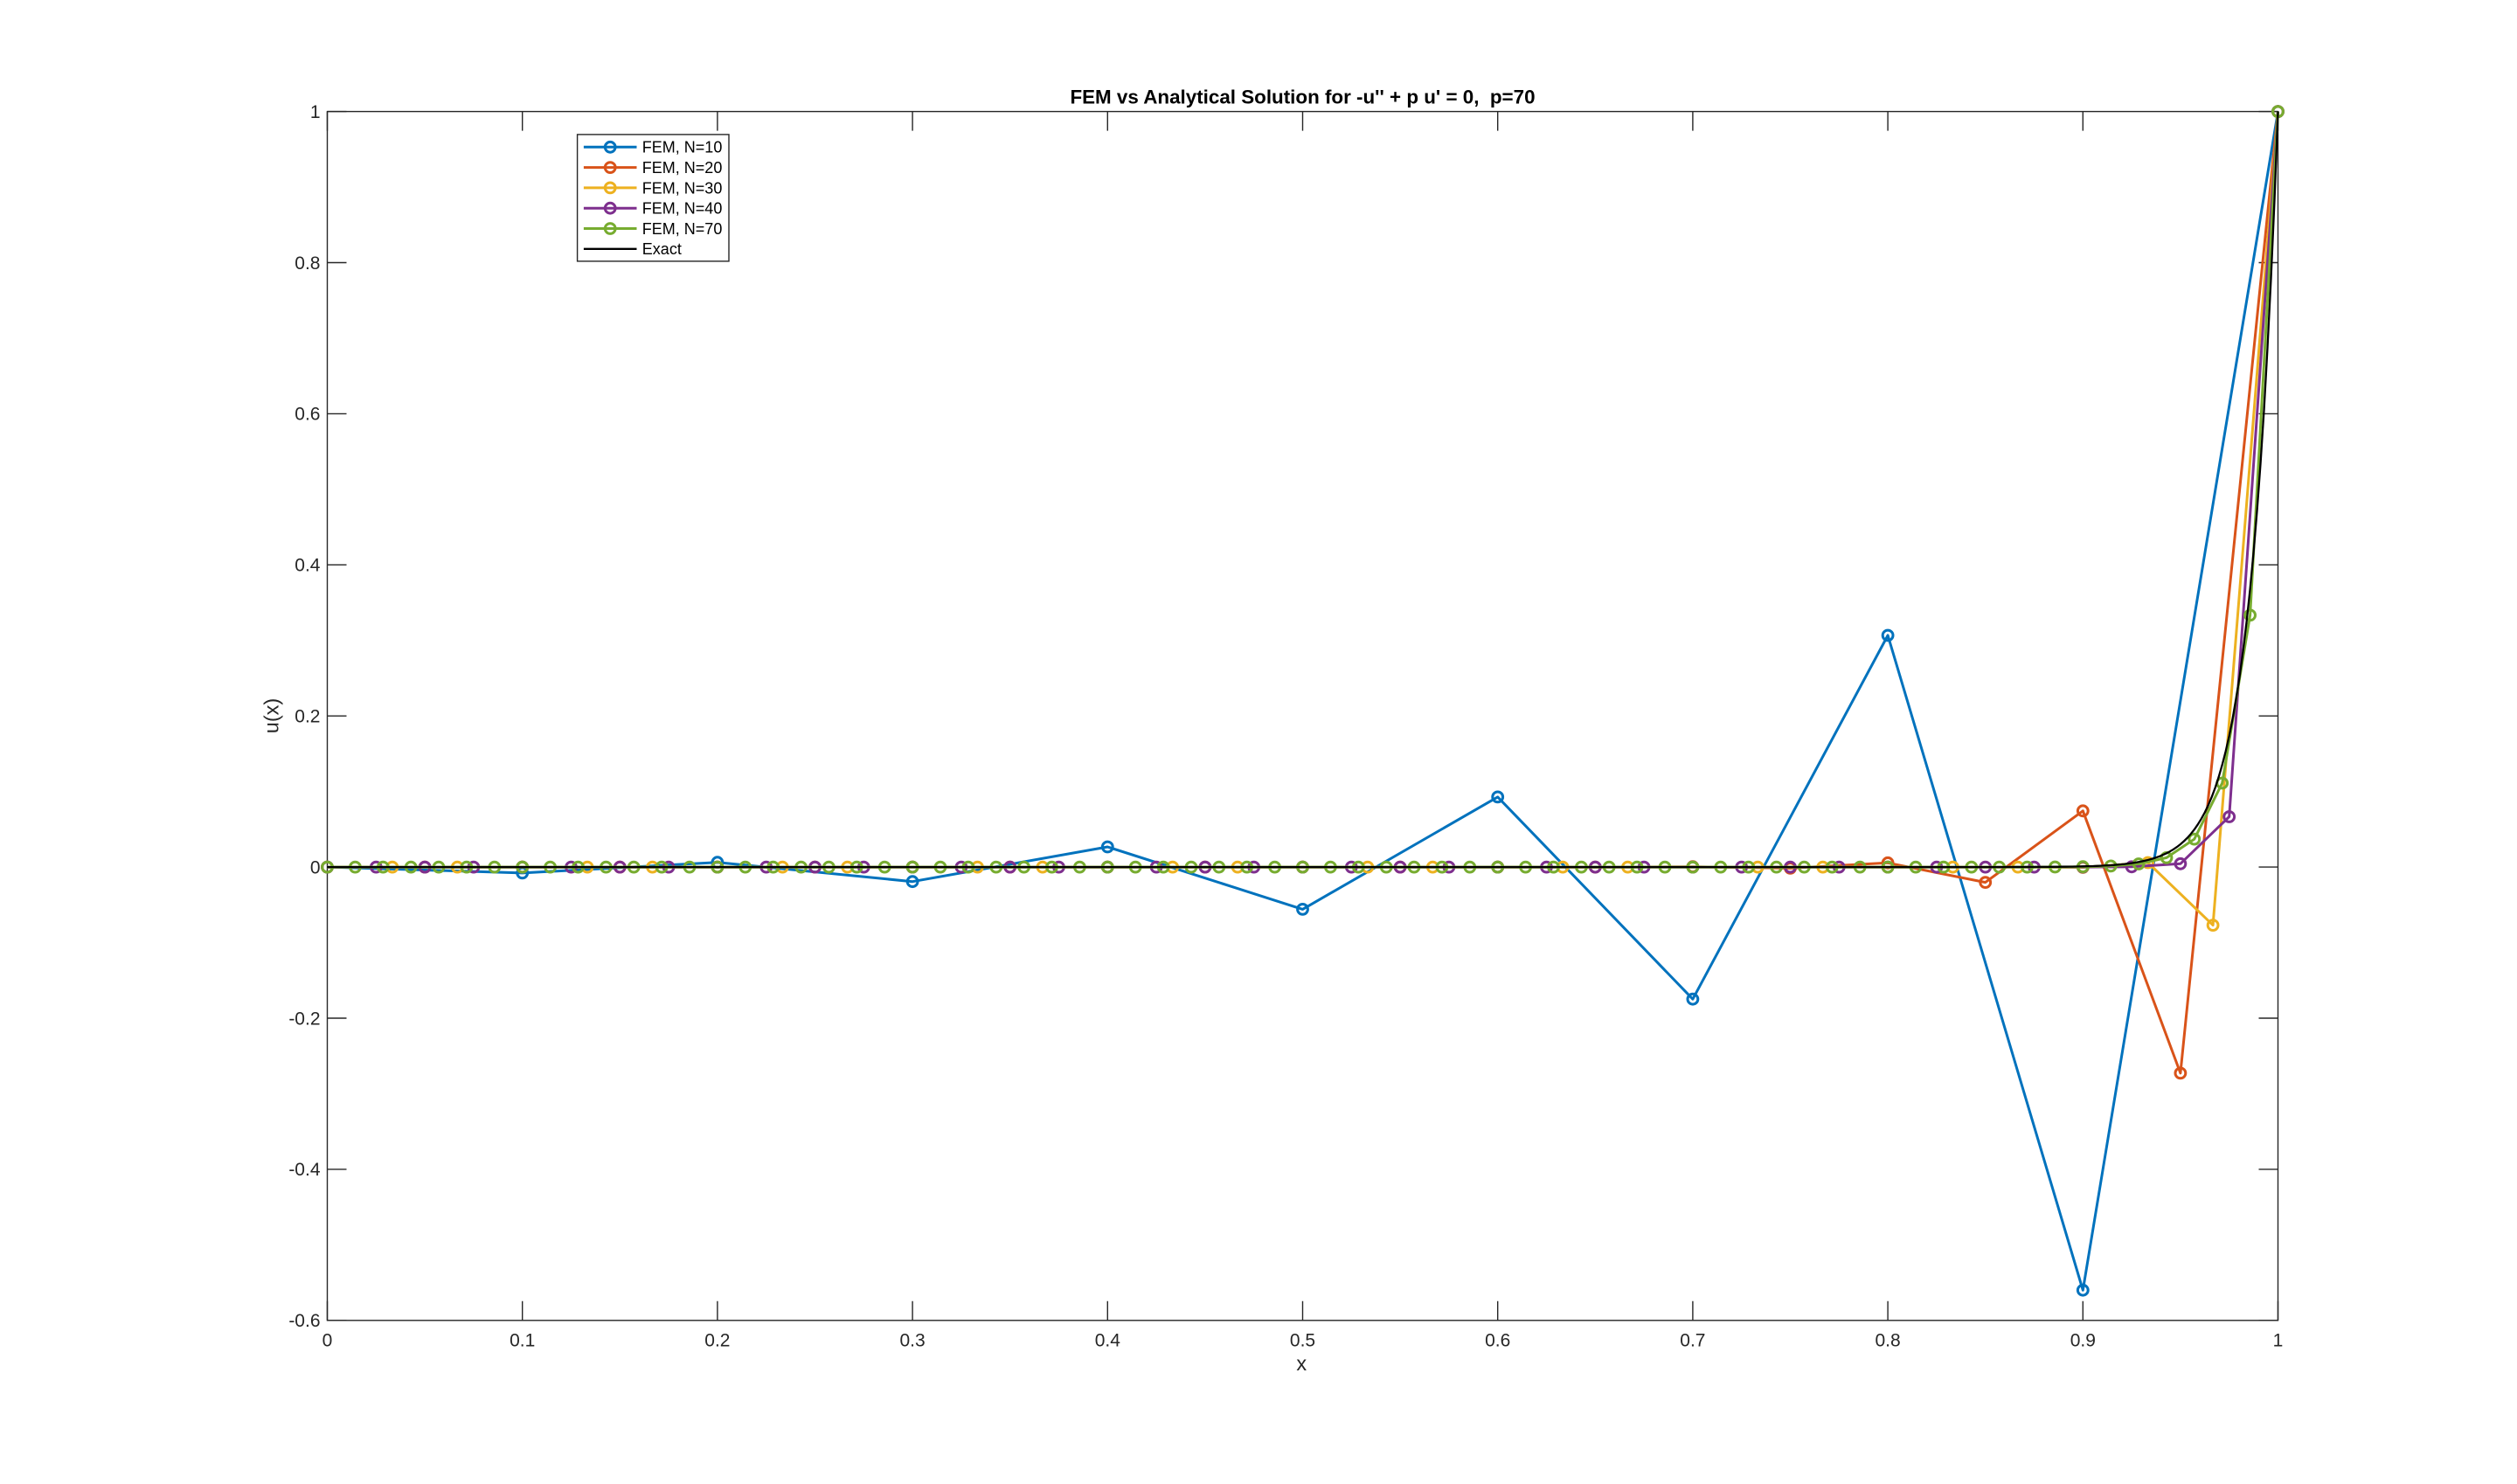 Image resolution: width=2517 pixels, height=1484 pixels. Describe the element at coordinates (304, 1170) in the screenshot. I see `svg-text: -0.4` at that location.